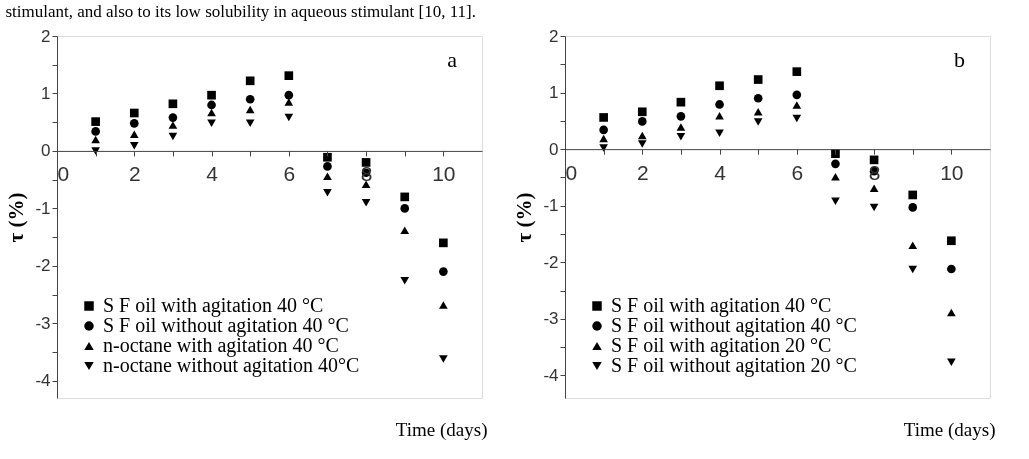 The height and width of the screenshot is (459, 1029). I want to click on annotation: b, so click(959, 59).